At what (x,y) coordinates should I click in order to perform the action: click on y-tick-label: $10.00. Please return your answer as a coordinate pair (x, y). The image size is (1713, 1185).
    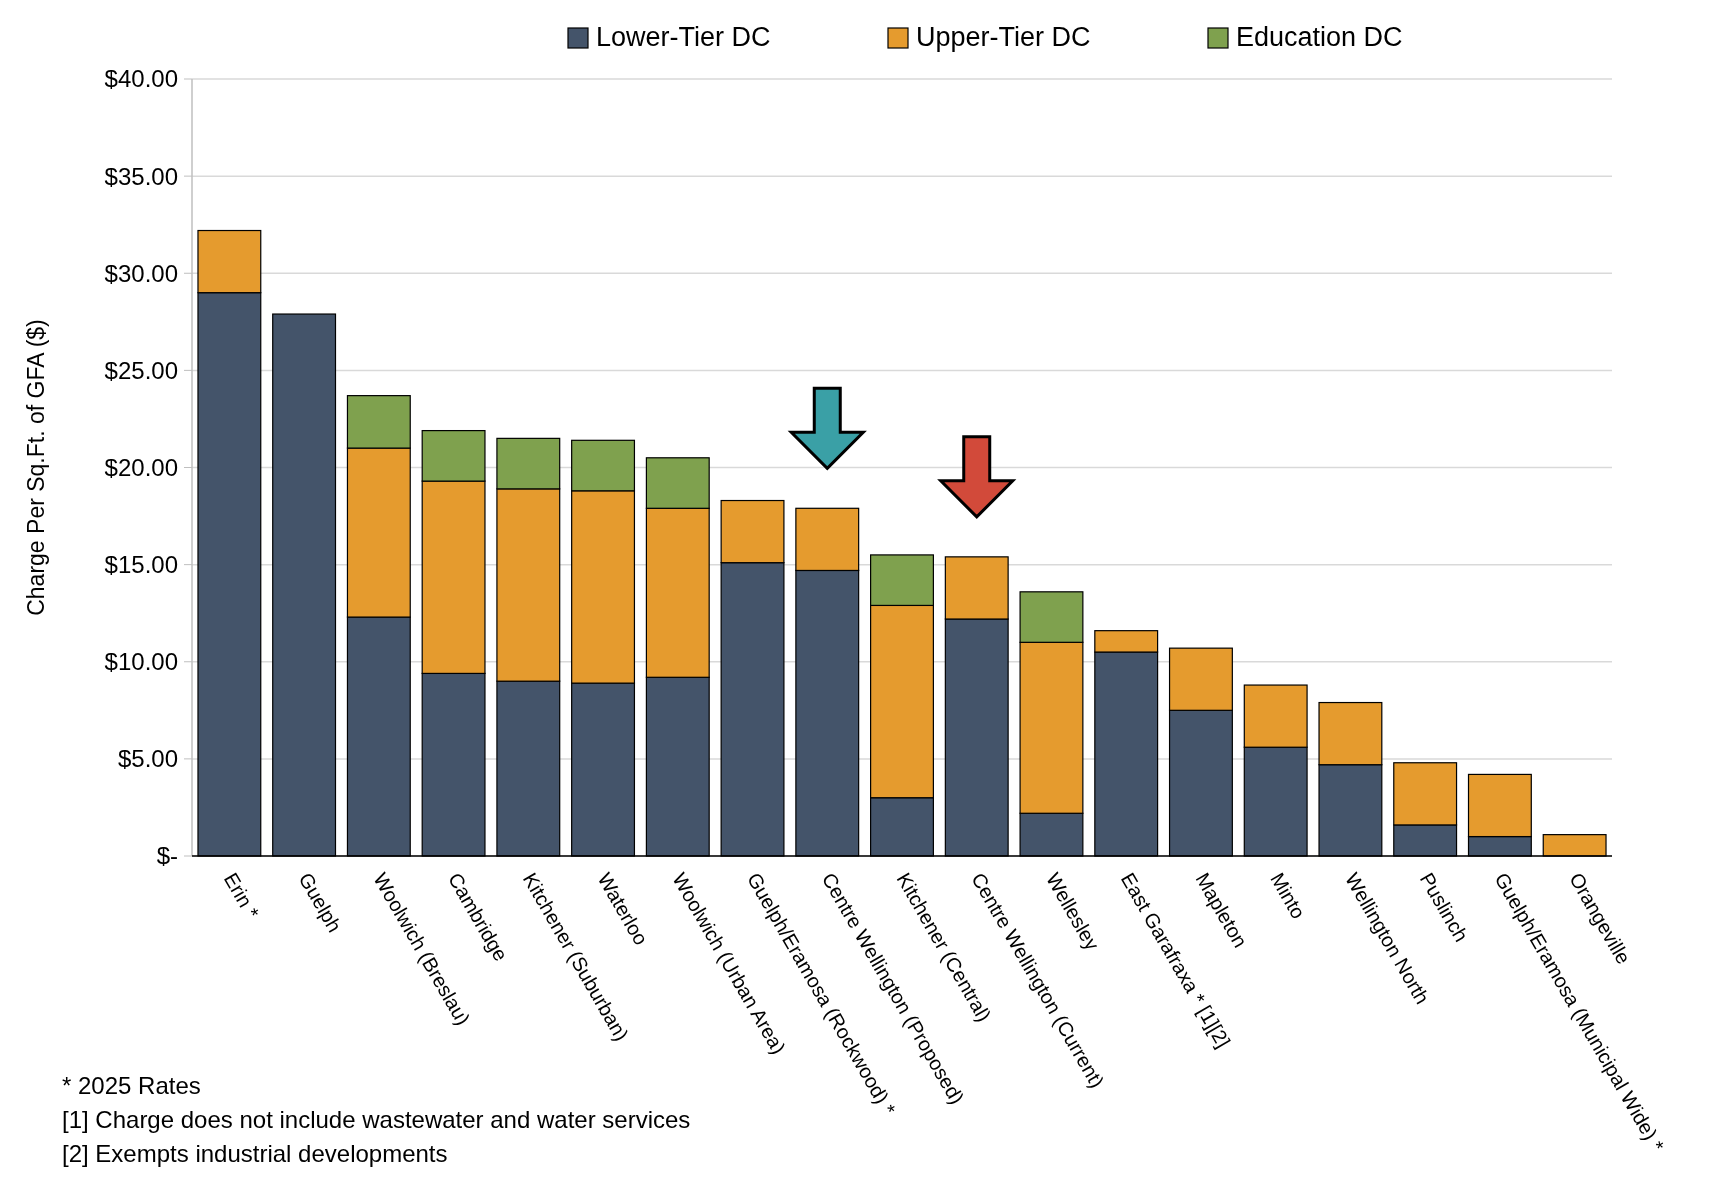
    Looking at the image, I should click on (141, 662).